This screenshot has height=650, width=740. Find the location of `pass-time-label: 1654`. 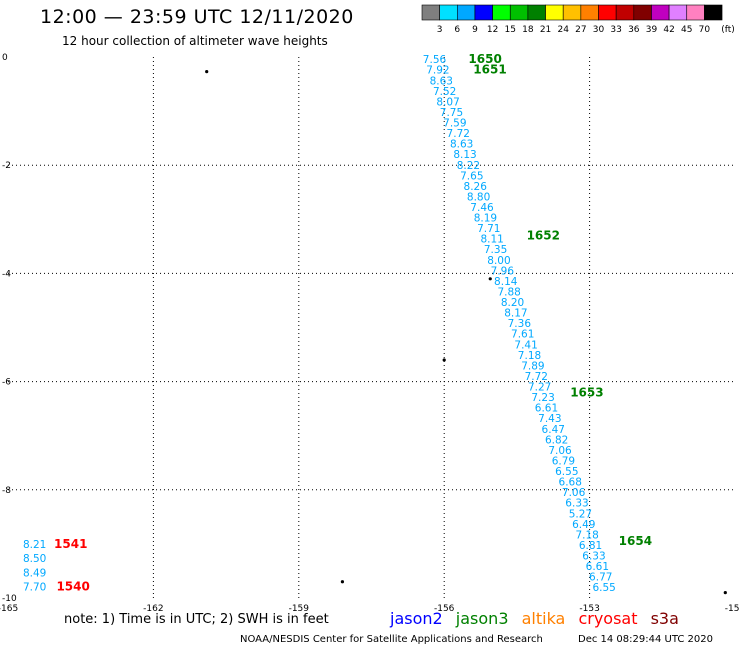

pass-time-label: 1654 is located at coordinates (635, 541).